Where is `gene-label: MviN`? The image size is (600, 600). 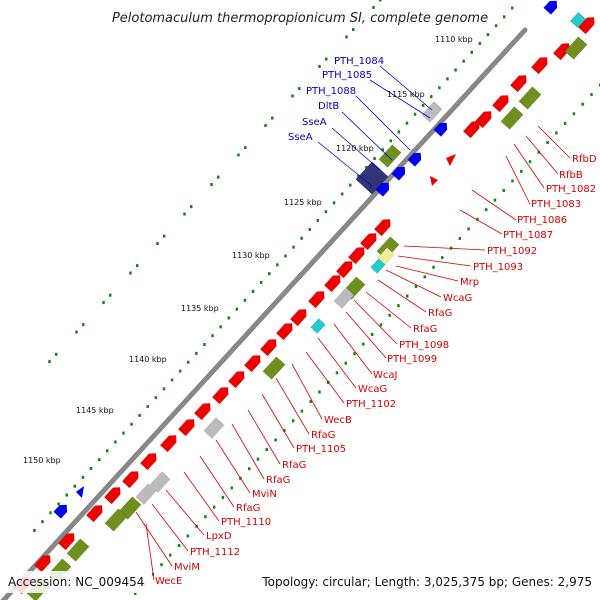 gene-label: MviN is located at coordinates (264, 494).